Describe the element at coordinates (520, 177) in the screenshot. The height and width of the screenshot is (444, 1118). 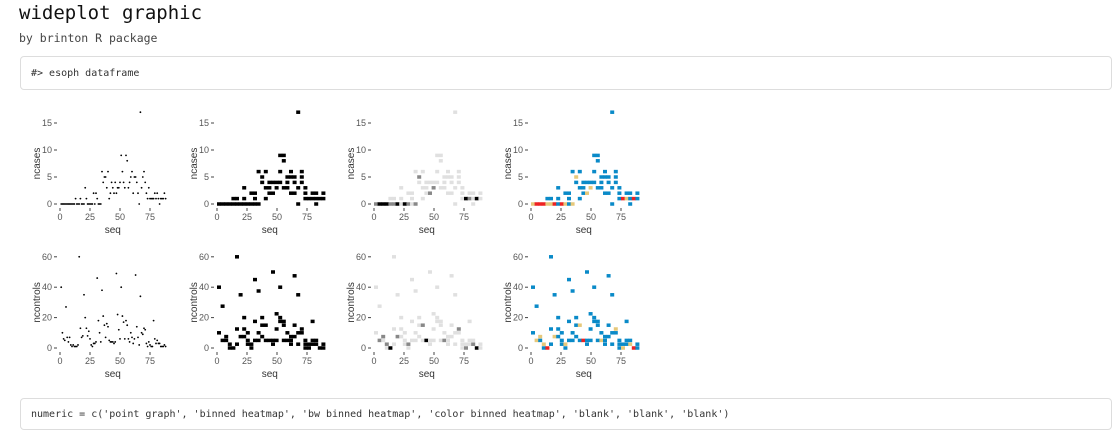
I see `y-tick-label: 5` at that location.